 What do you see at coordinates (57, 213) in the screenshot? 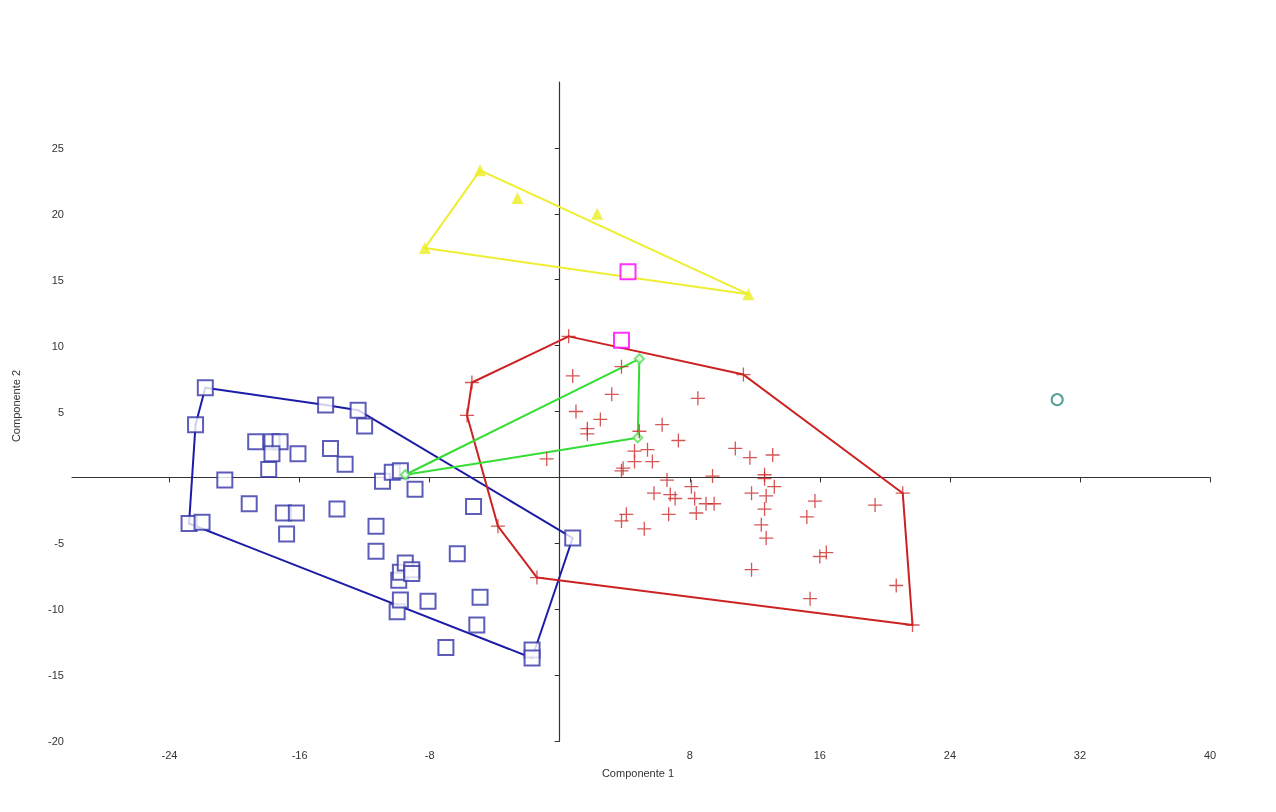
I see `y-tick-label: 20` at bounding box center [57, 213].